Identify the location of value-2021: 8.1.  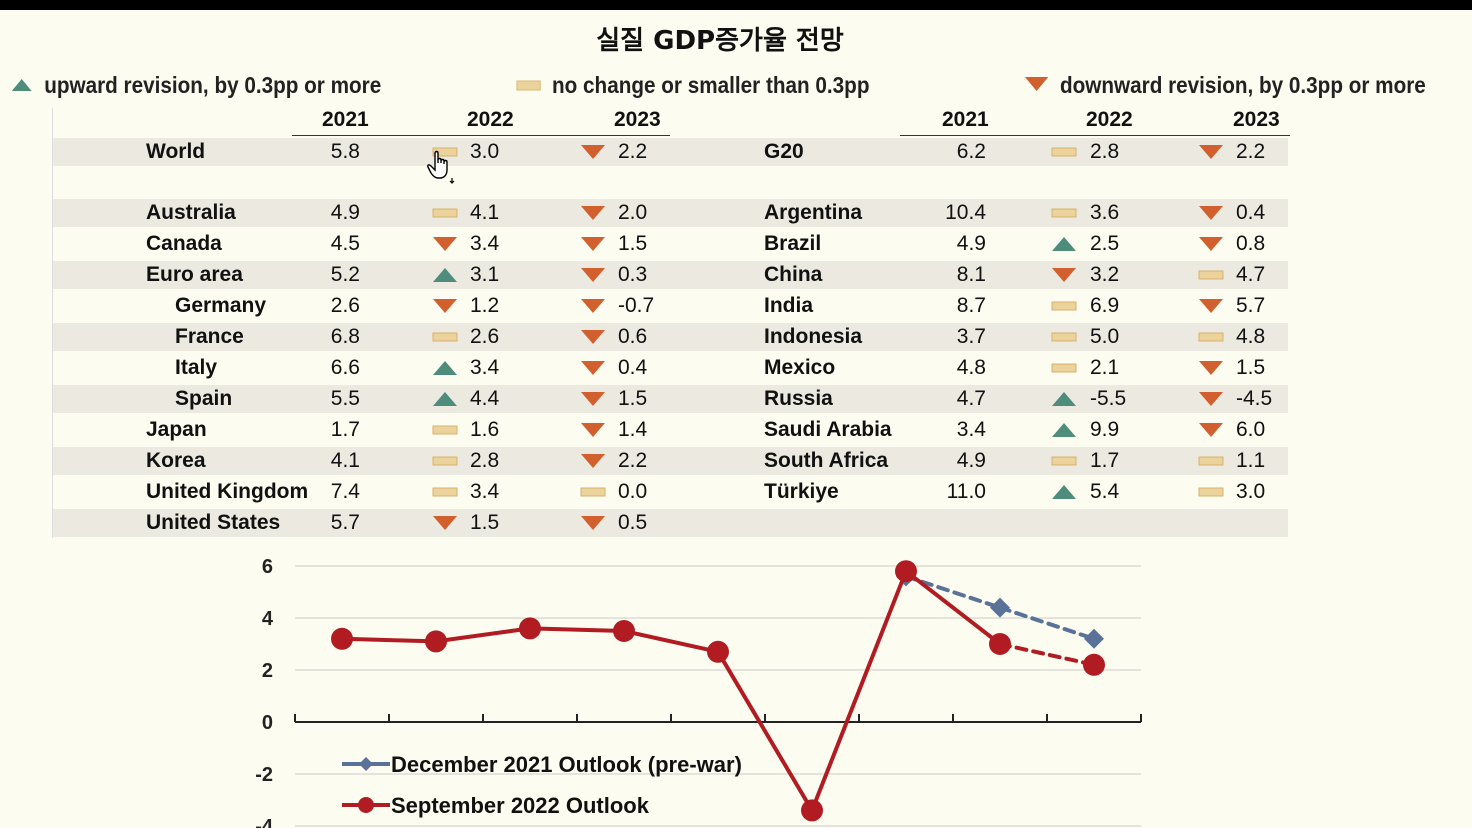
(971, 274).